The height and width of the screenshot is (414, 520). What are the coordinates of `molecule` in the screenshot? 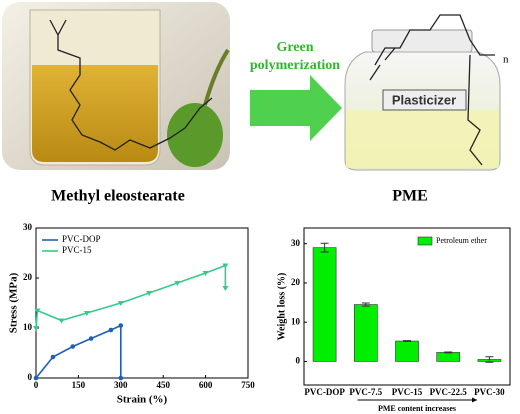 It's located at (131, 85).